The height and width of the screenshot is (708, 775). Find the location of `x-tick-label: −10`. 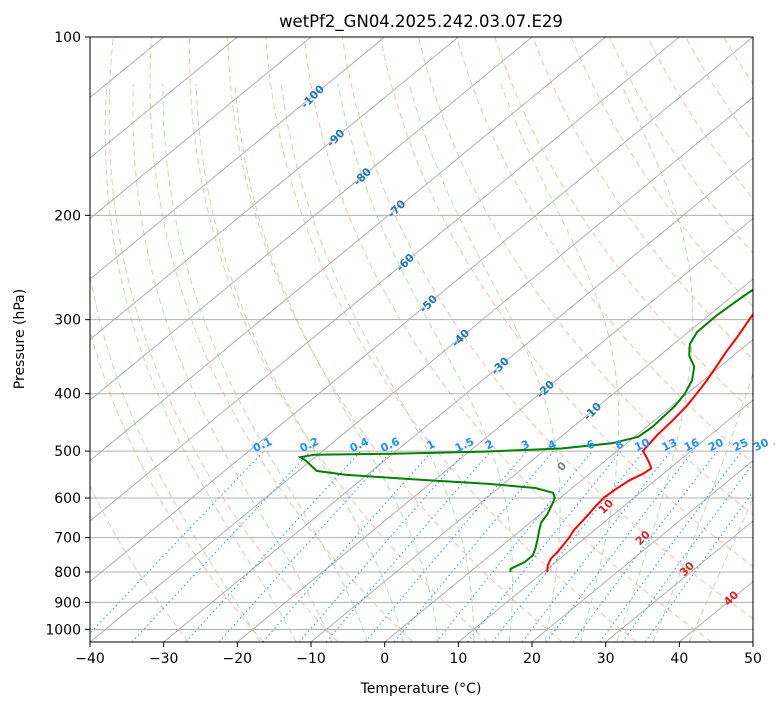

x-tick-label: −10 is located at coordinates (311, 659).